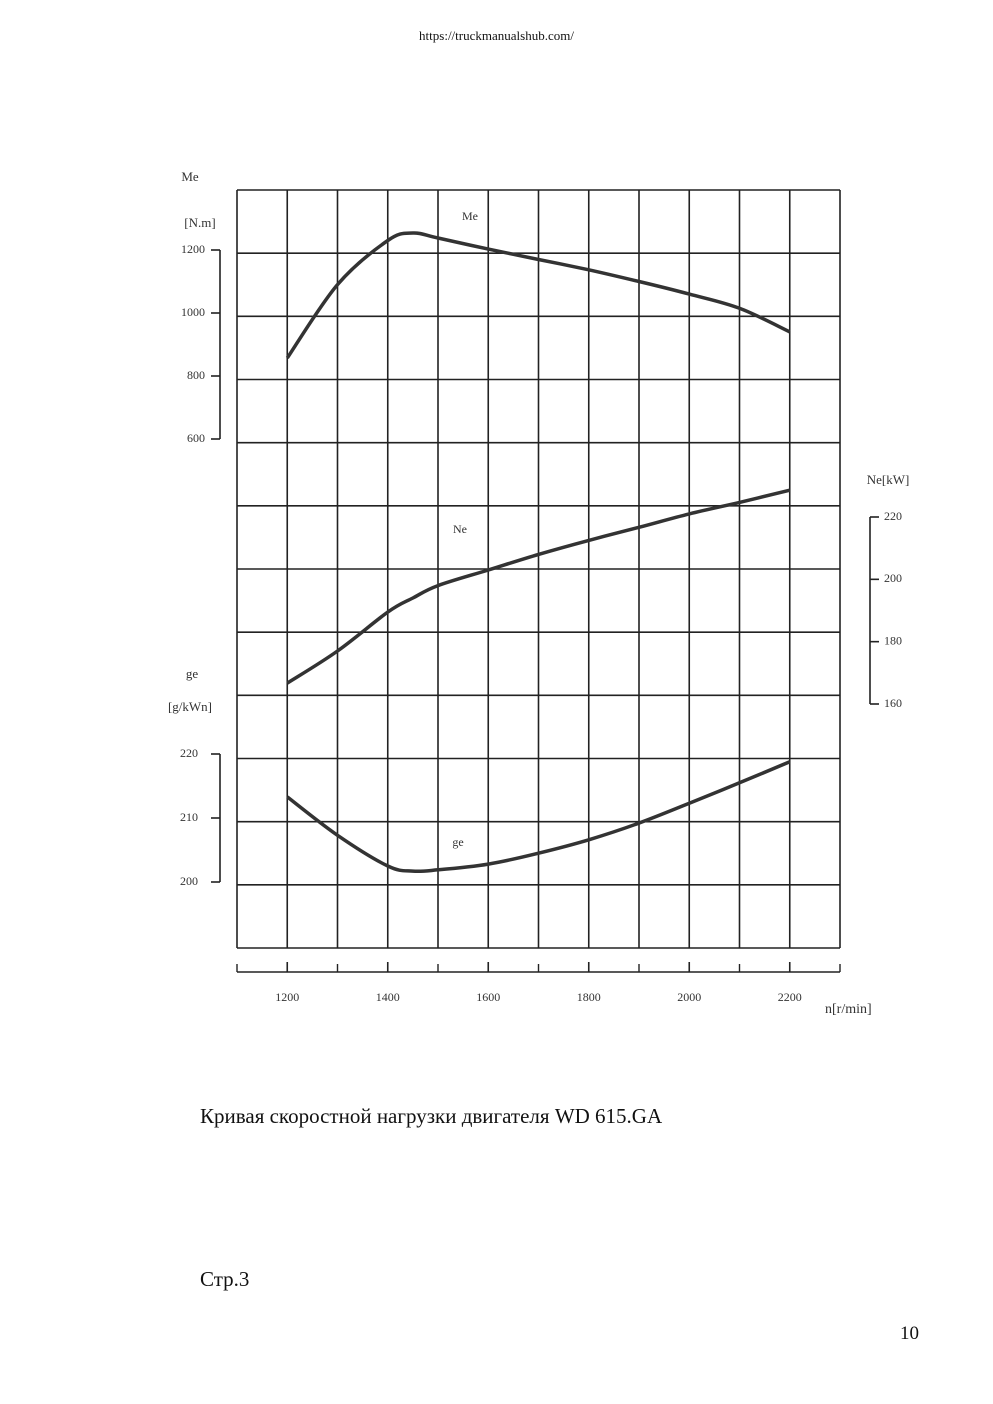 Image resolution: width=993 pixels, height=1404 pixels. I want to click on axis-unit: [g/kWn], so click(190, 706).